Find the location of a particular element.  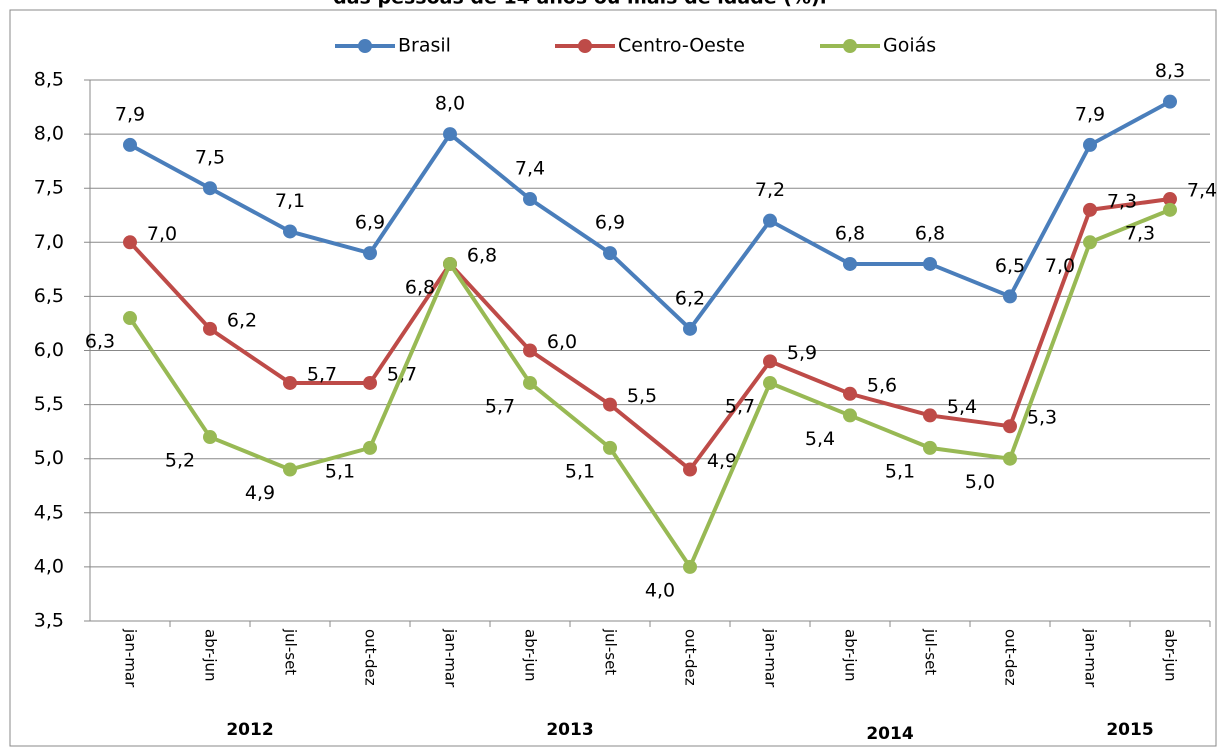

data-label: 5,5 is located at coordinates (642, 396).